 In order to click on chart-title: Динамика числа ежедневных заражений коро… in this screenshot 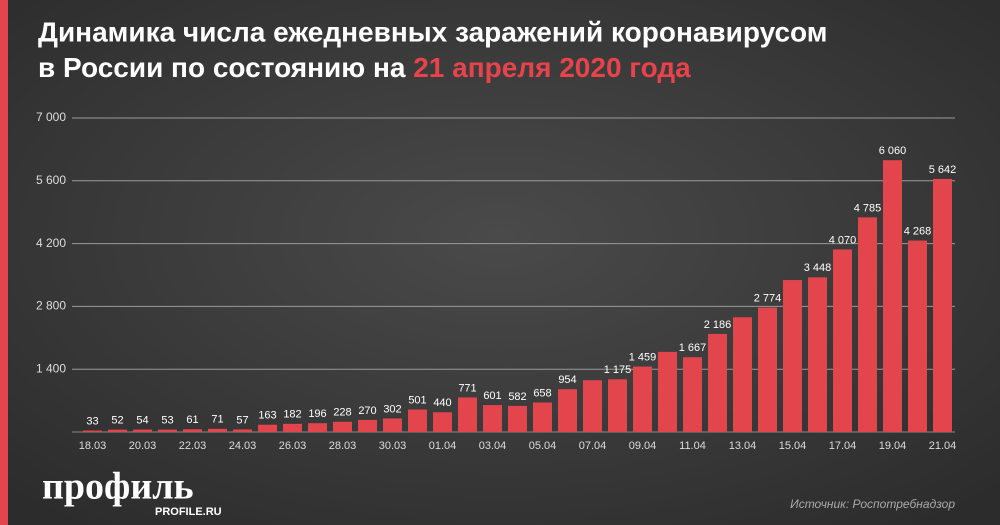, I will do `click(432, 31)`.